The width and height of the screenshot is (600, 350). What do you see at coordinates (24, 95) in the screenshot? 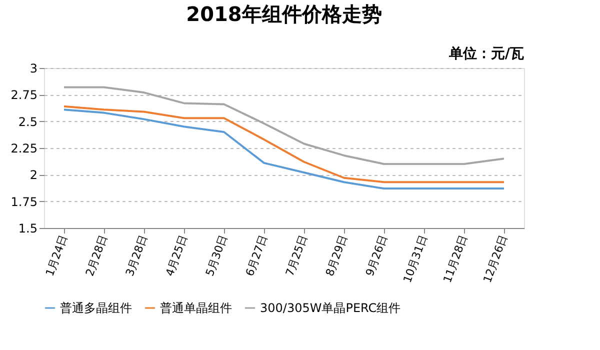
I see `y-tick-label: 2.75` at bounding box center [24, 95].